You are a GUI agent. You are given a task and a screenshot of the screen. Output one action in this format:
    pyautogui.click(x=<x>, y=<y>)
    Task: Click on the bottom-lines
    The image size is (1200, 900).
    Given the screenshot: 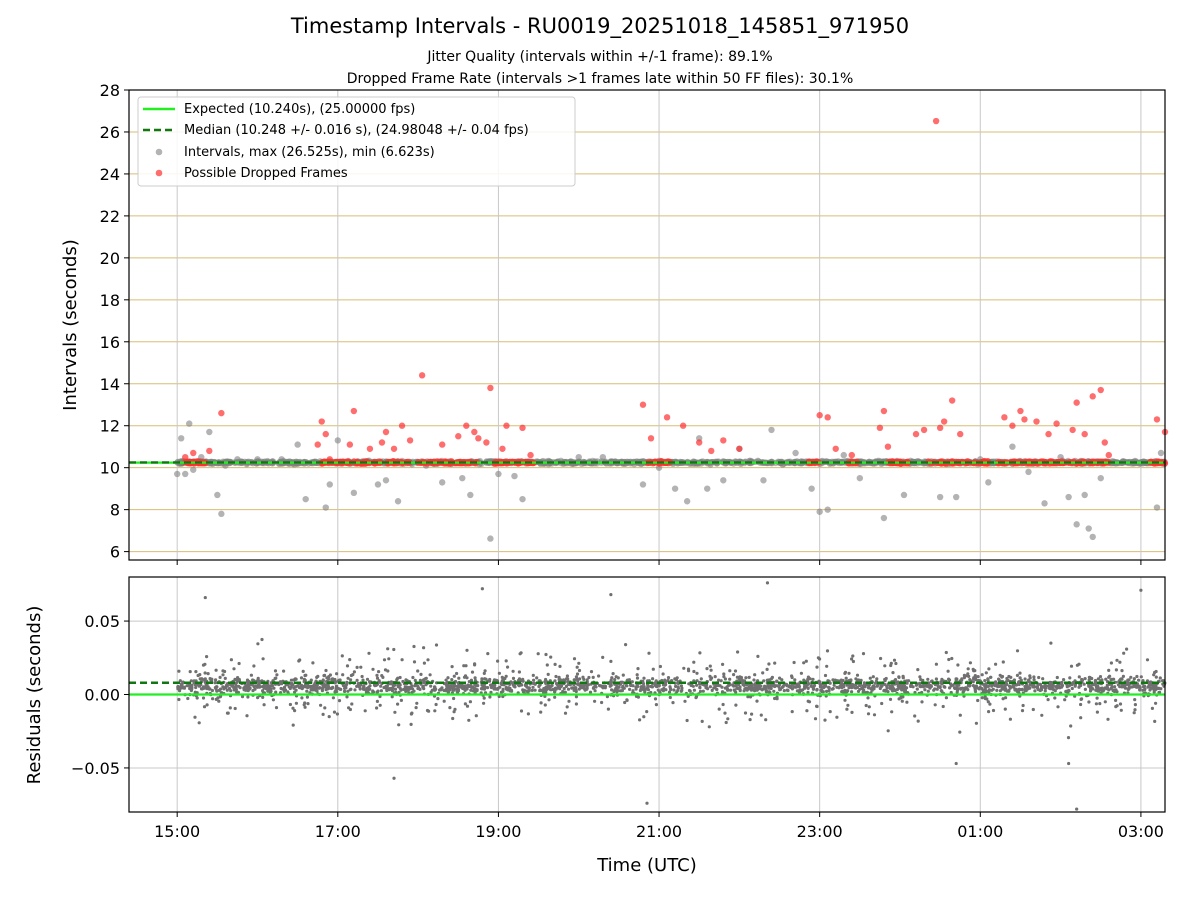 What is the action you would take?
    pyautogui.click(x=647, y=688)
    